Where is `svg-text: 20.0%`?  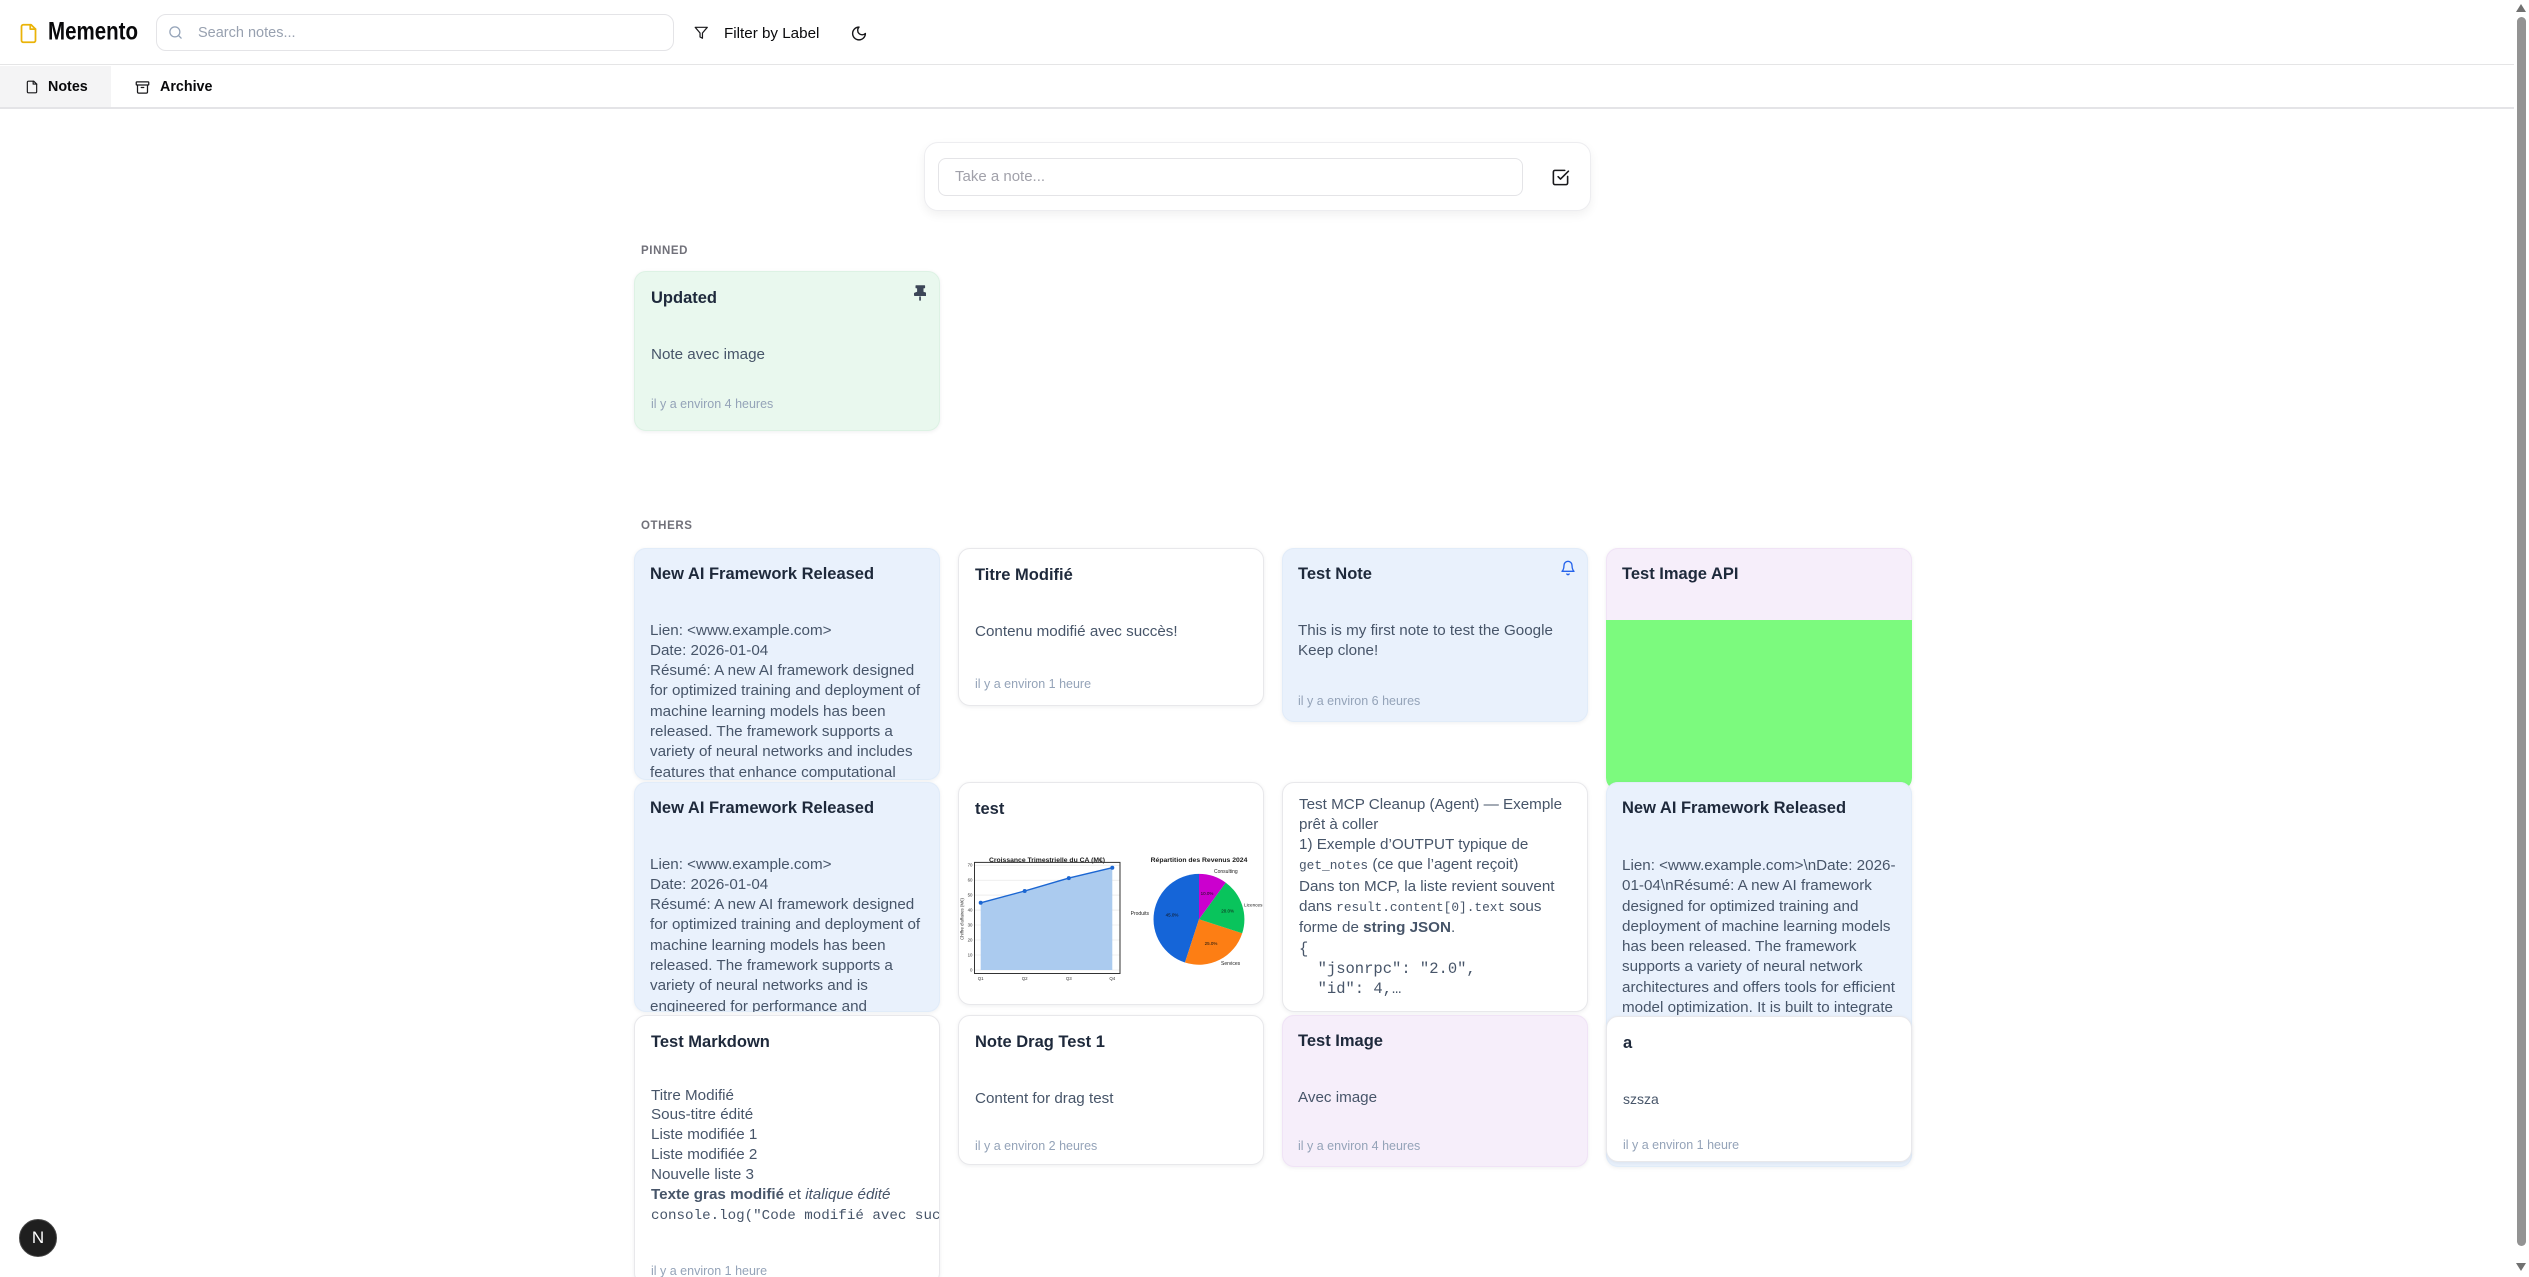
svg-text: 20.0% is located at coordinates (1227, 911).